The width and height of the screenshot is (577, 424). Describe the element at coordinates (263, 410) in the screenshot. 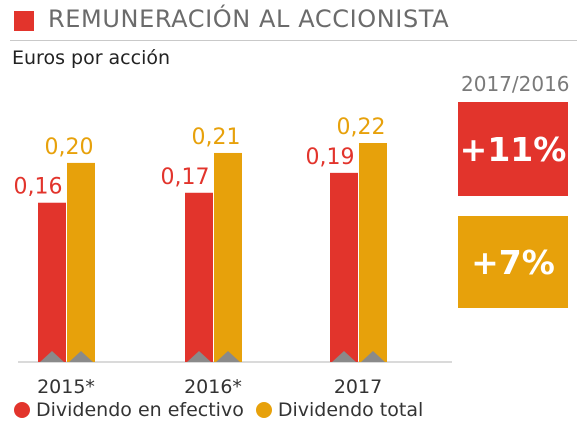

I see `legend-swatch-total` at that location.